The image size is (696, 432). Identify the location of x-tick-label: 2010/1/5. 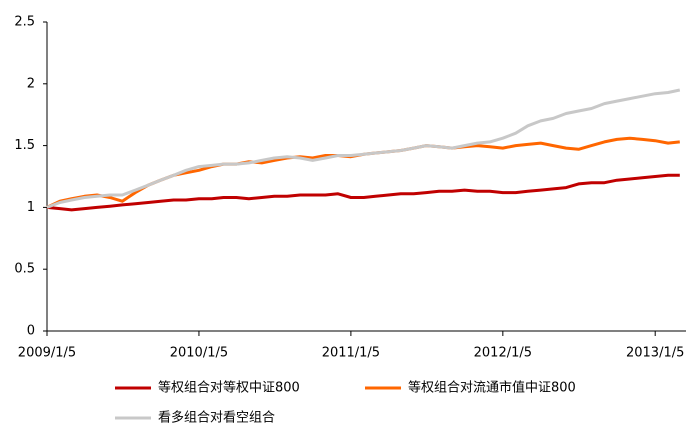
(199, 353).